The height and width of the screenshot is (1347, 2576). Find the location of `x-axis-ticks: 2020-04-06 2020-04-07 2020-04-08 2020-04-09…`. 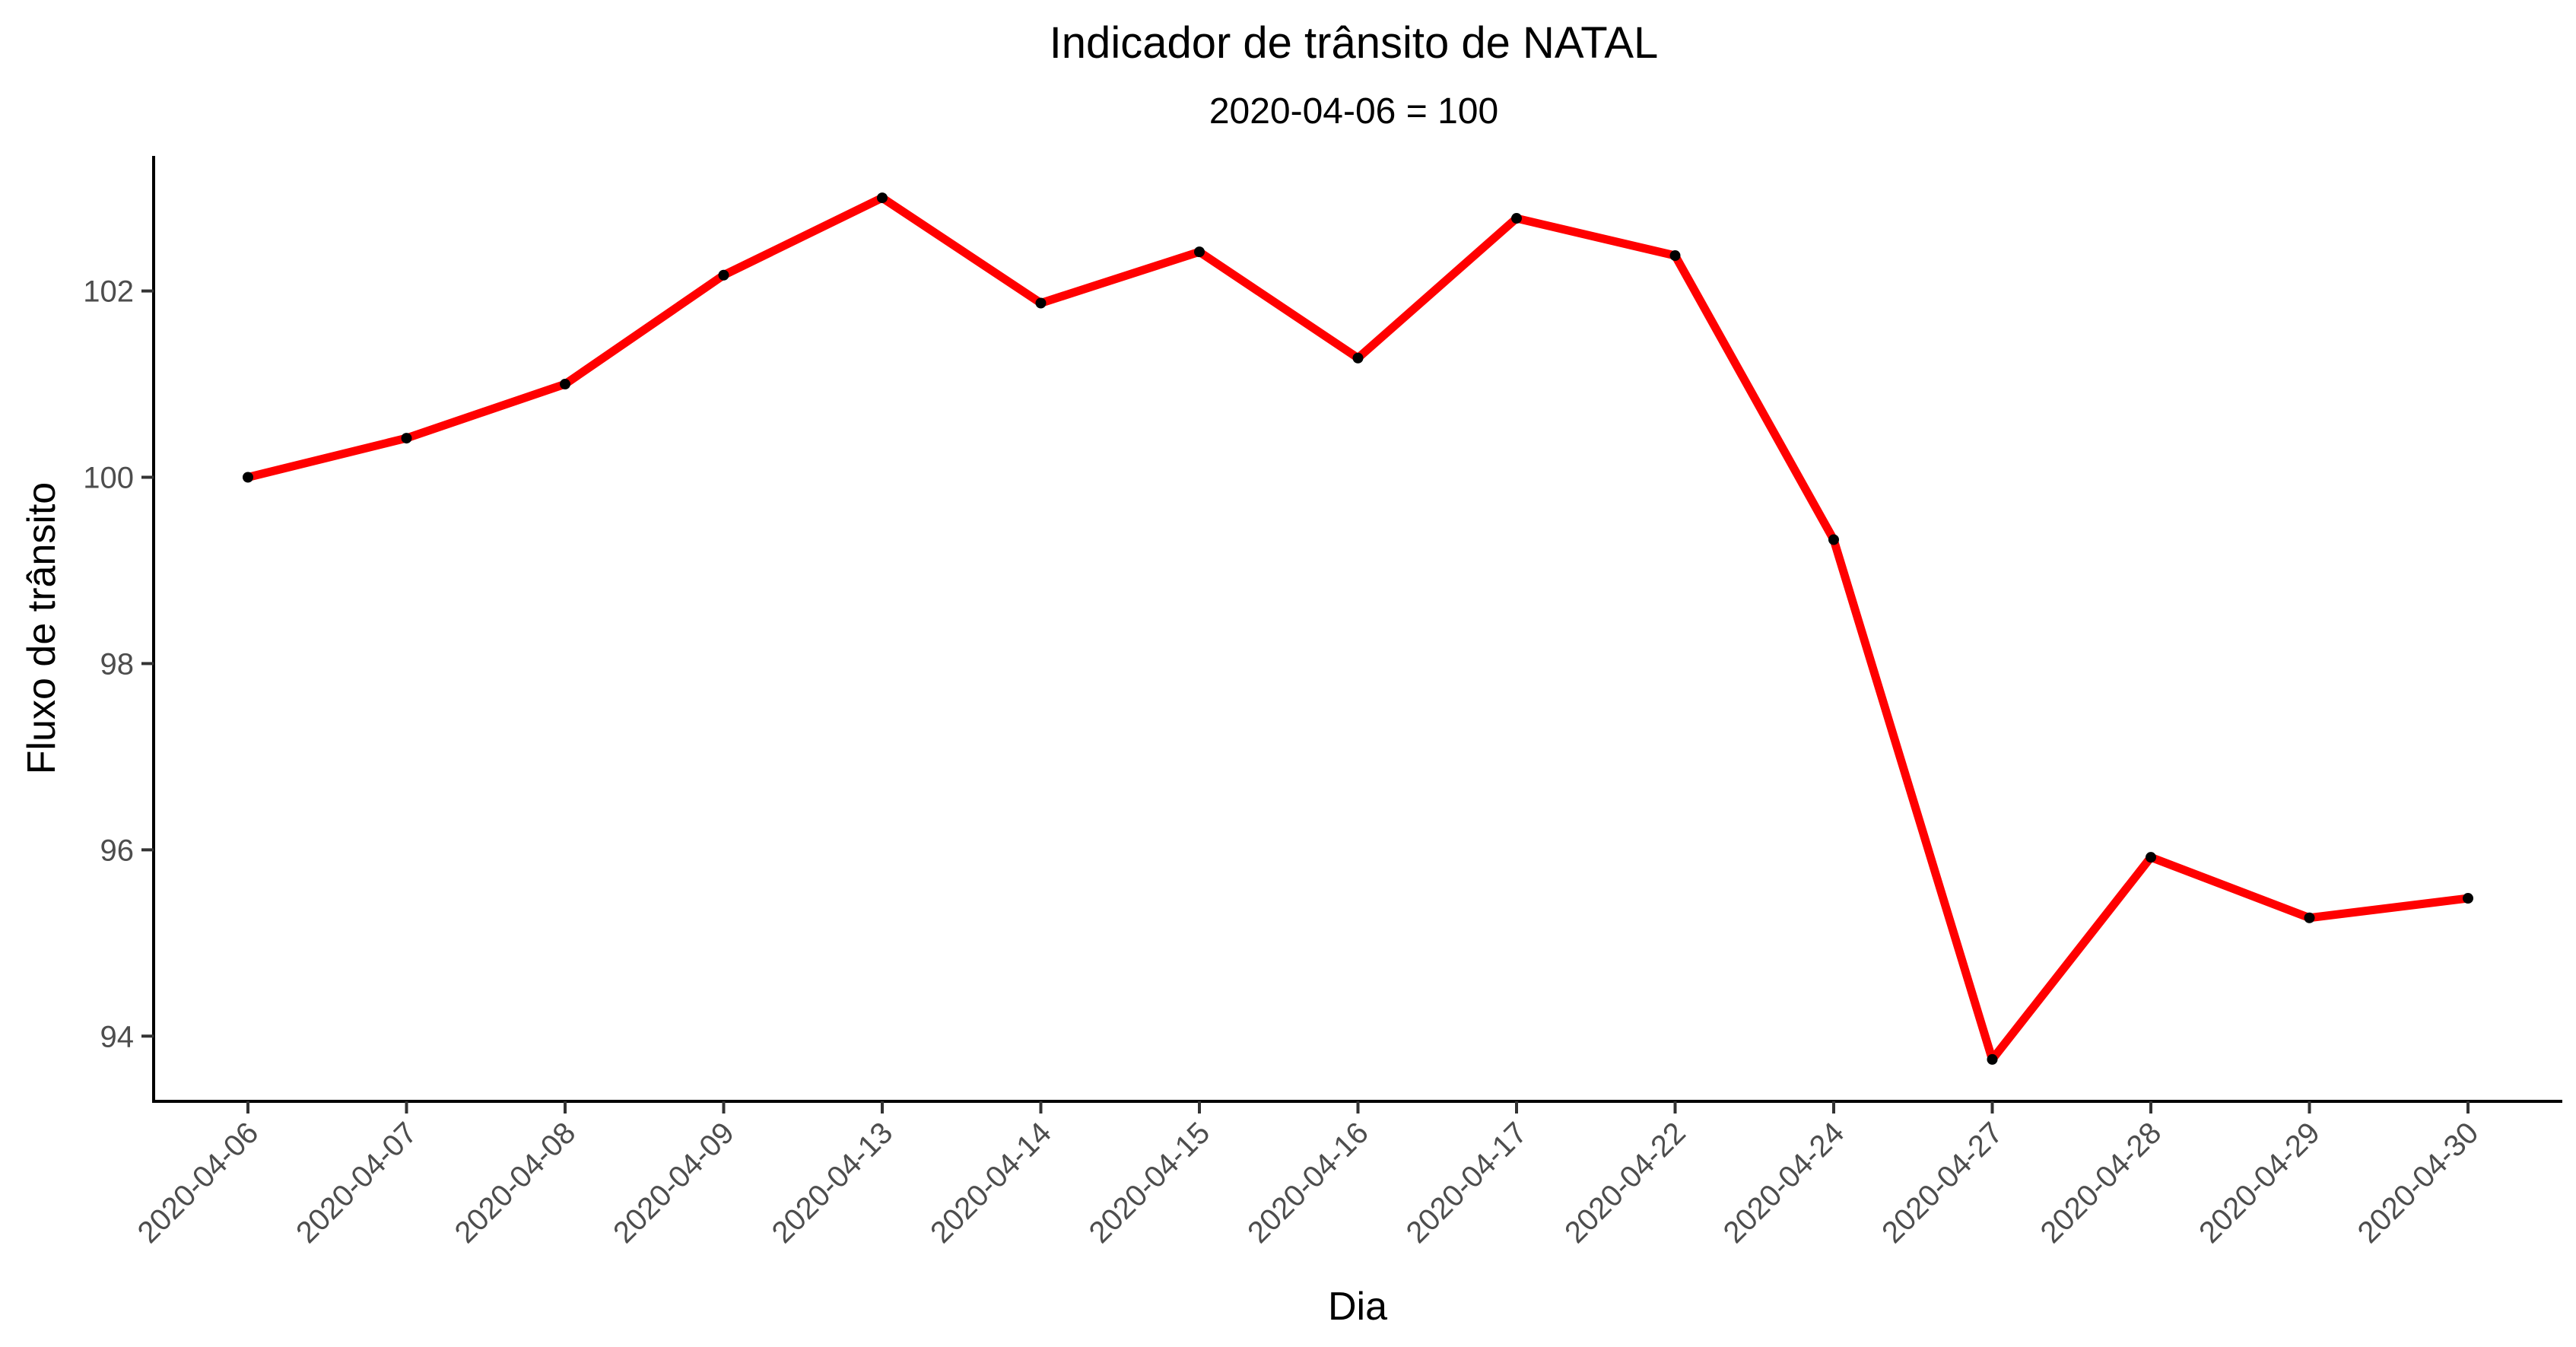

x-axis-ticks: 2020-04-06 2020-04-07 2020-04-08 2020-04-09… is located at coordinates (1308, 1175).